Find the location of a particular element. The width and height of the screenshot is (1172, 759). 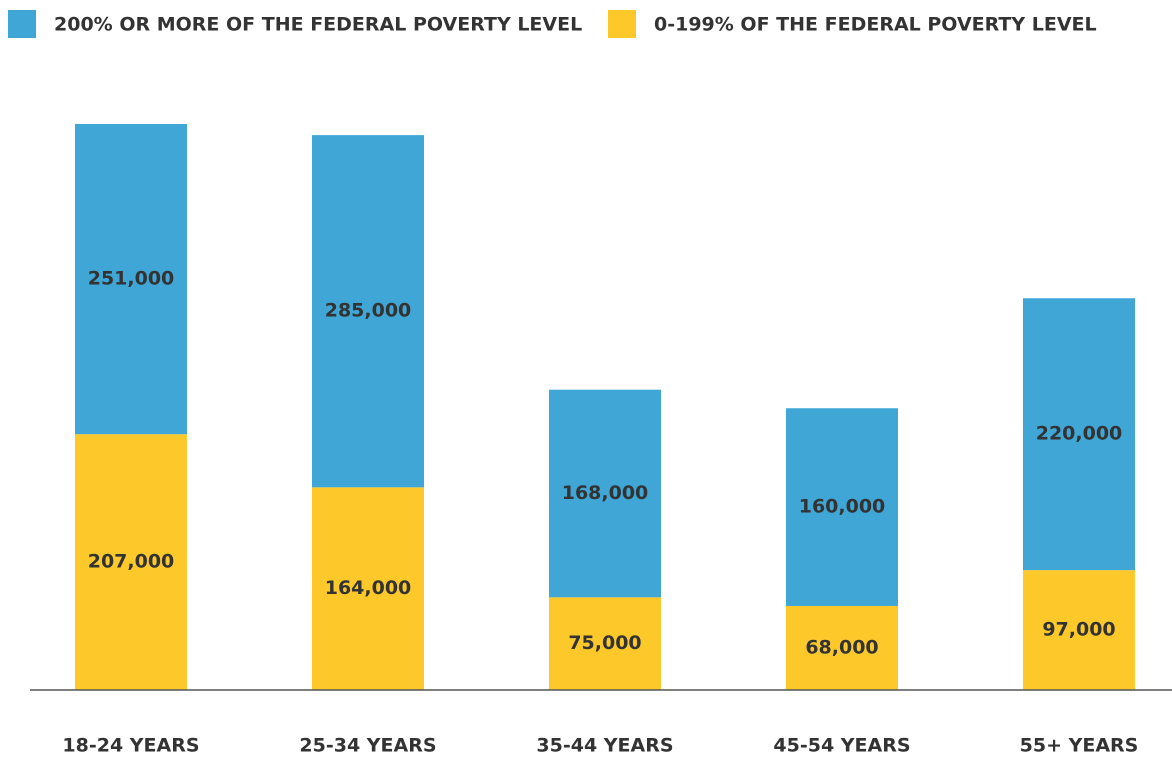

value-label: 168,000 is located at coordinates (605, 493).